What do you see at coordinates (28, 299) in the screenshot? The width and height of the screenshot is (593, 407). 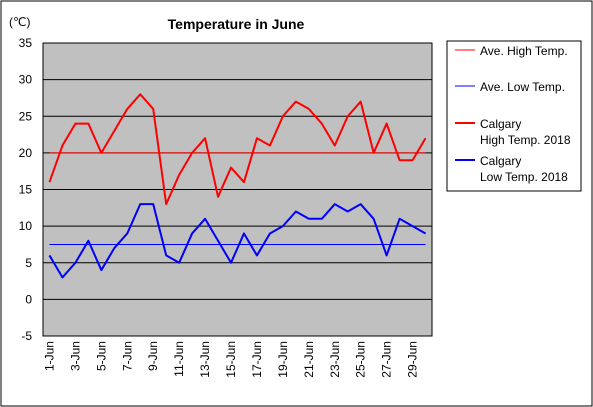 I see `y-tick-label: 0` at bounding box center [28, 299].